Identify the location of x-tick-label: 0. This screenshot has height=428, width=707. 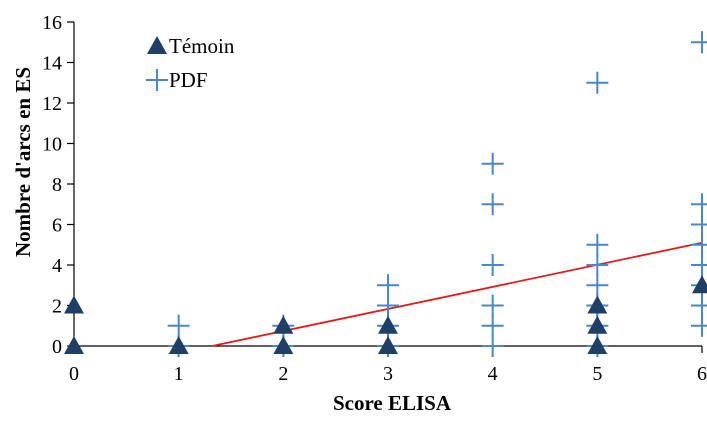
(74, 374).